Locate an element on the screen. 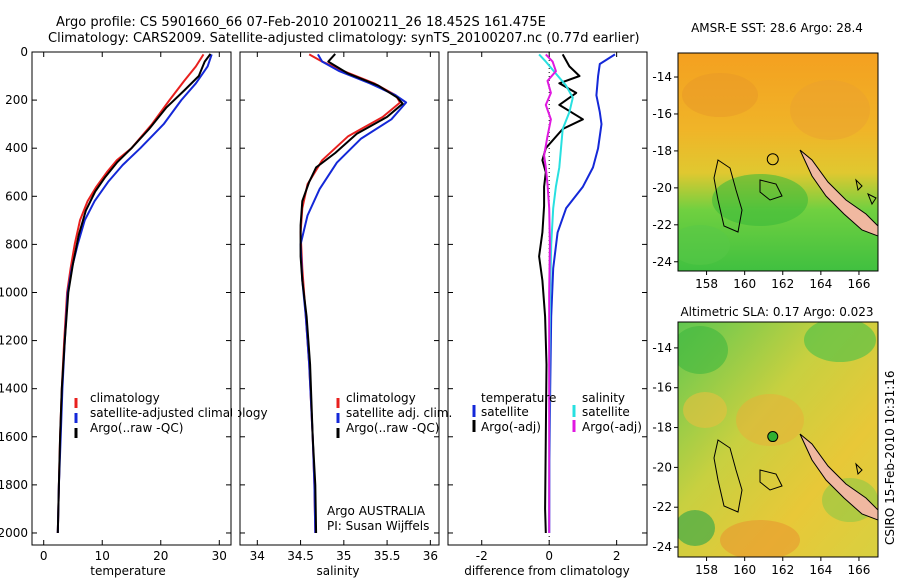  x-tick-label: 36 is located at coordinates (430, 556).